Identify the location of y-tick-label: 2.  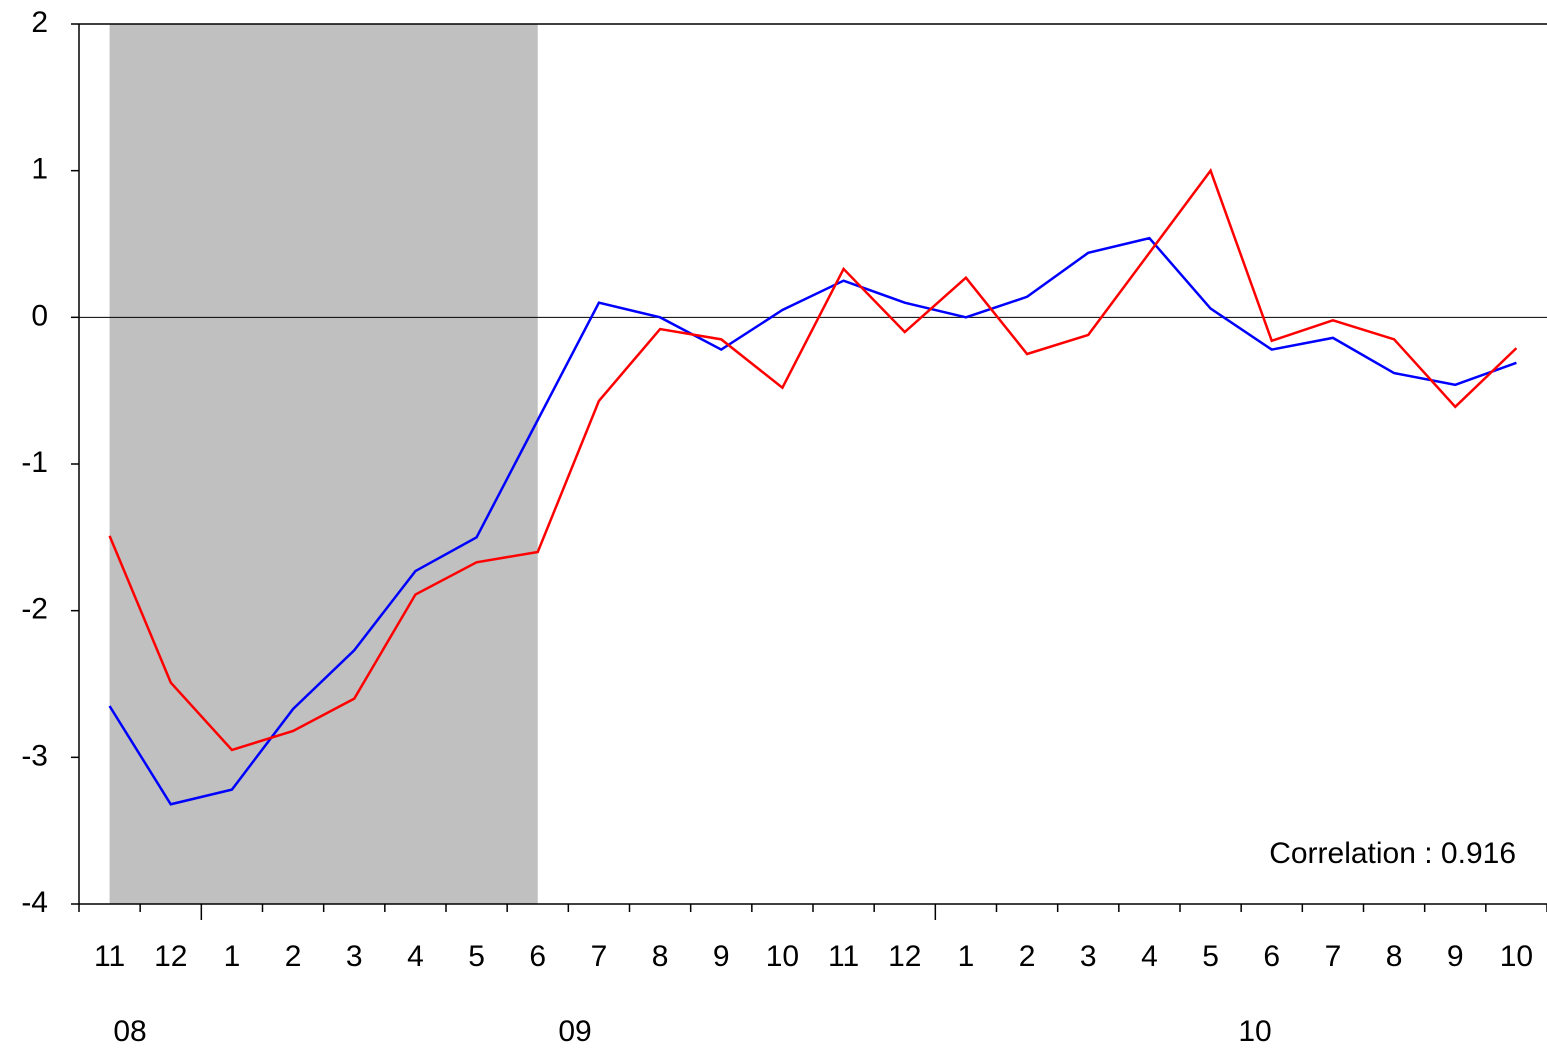
(39, 22).